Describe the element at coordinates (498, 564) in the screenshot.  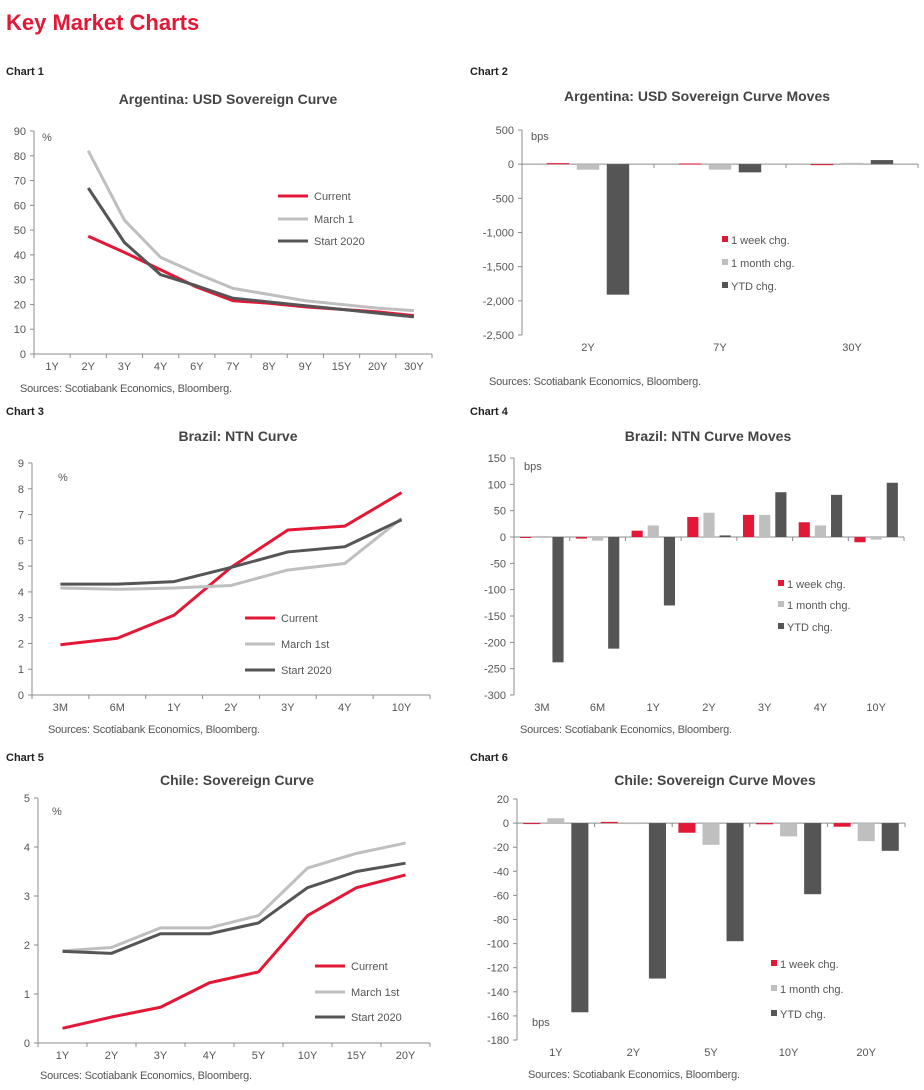
I see `y-tick-label: -50` at that location.